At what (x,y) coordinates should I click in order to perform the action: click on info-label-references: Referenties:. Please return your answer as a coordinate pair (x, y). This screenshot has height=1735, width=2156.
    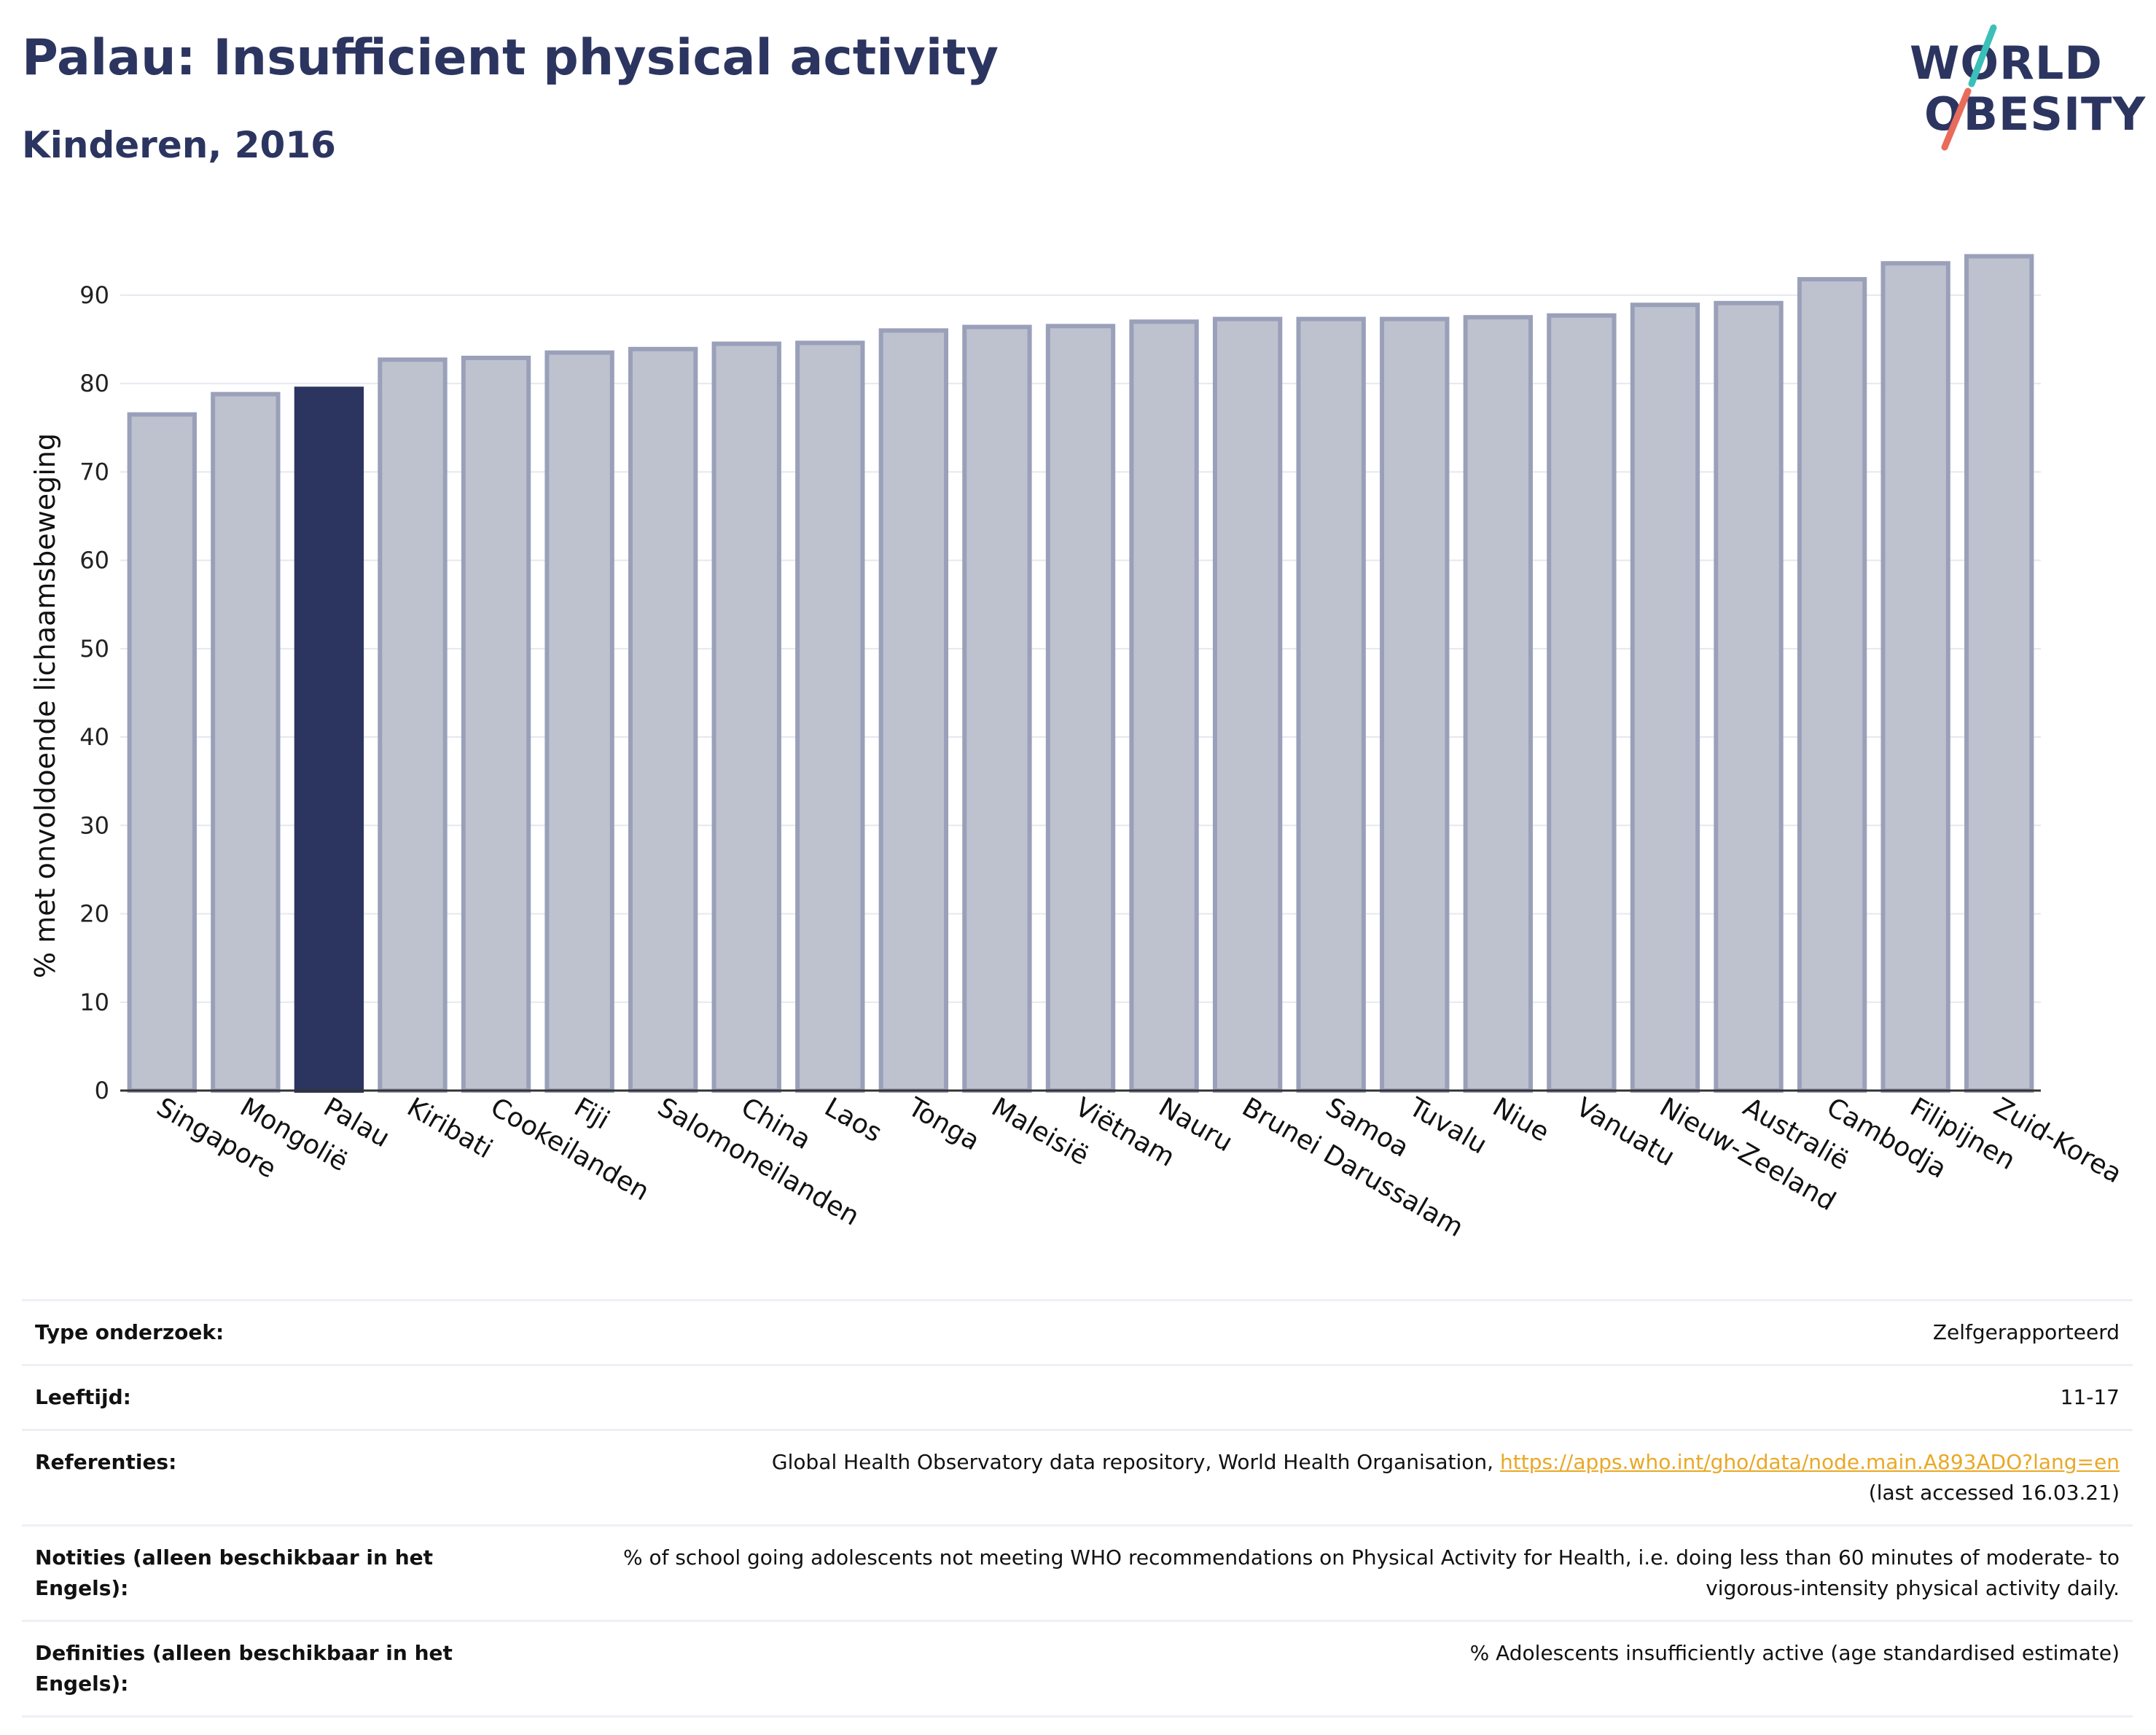
    Looking at the image, I should click on (106, 1462).